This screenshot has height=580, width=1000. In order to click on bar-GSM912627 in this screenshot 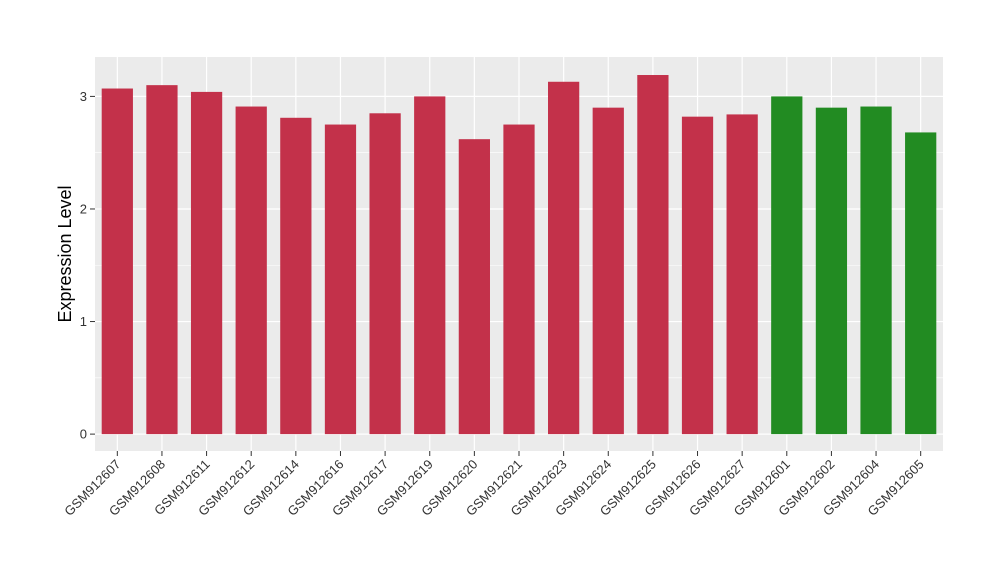, I will do `click(742, 274)`.